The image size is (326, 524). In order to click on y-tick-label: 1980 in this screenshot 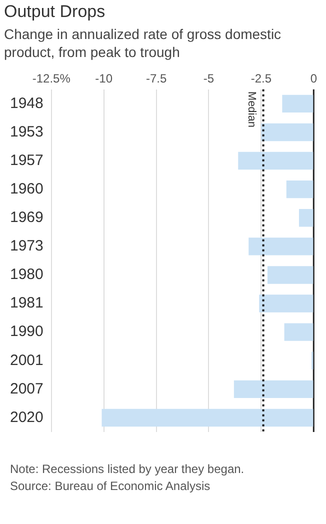, I will do `click(27, 275)`.